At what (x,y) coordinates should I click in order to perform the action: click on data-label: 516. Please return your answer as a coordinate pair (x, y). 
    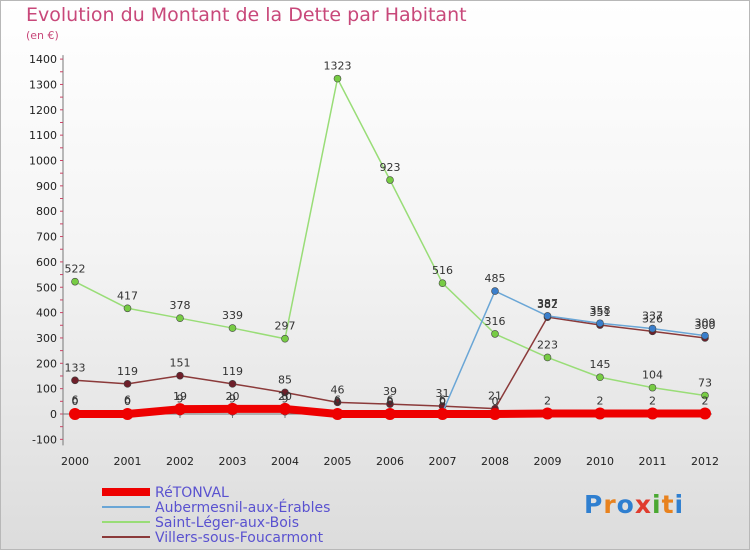
    Looking at the image, I should click on (442, 270).